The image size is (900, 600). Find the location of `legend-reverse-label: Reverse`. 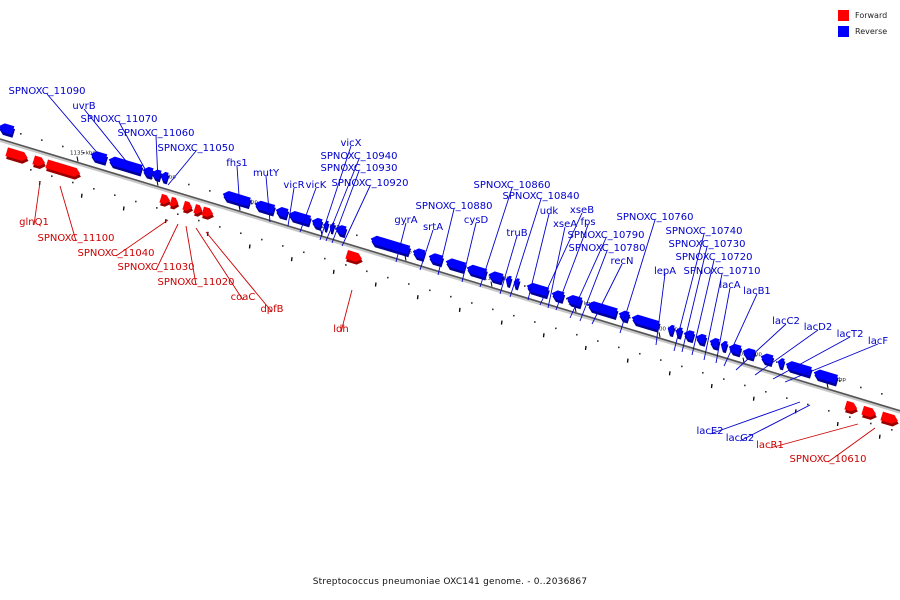

legend-reverse-label: Reverse is located at coordinates (871, 31).